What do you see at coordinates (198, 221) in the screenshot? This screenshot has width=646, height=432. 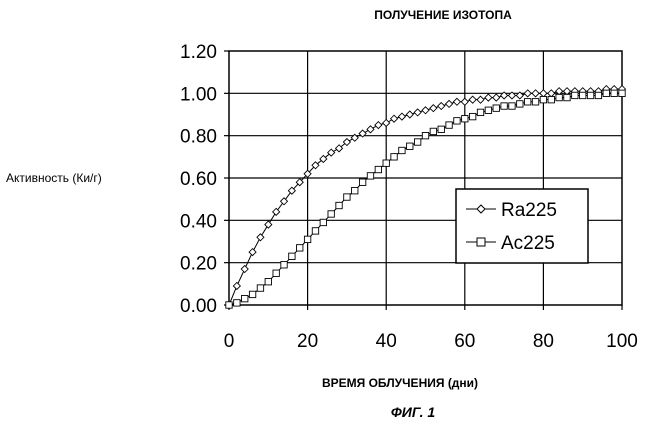 I see `y-tick-label: 0.40` at bounding box center [198, 221].